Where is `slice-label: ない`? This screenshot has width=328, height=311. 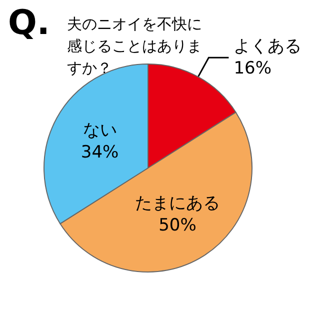
slice-label: ない is located at coordinates (99, 130).